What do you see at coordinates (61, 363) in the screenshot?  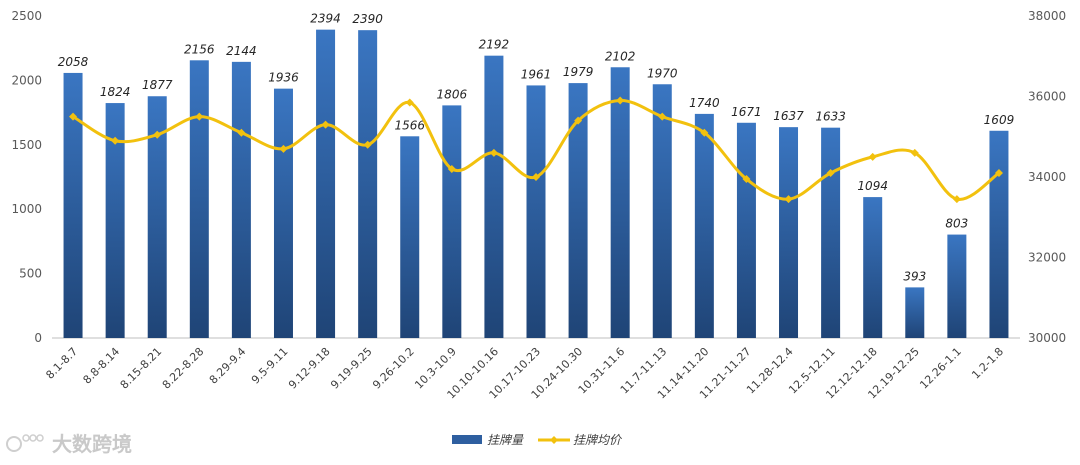 I see `x-tick-label: 8.1-8.7` at bounding box center [61, 363].